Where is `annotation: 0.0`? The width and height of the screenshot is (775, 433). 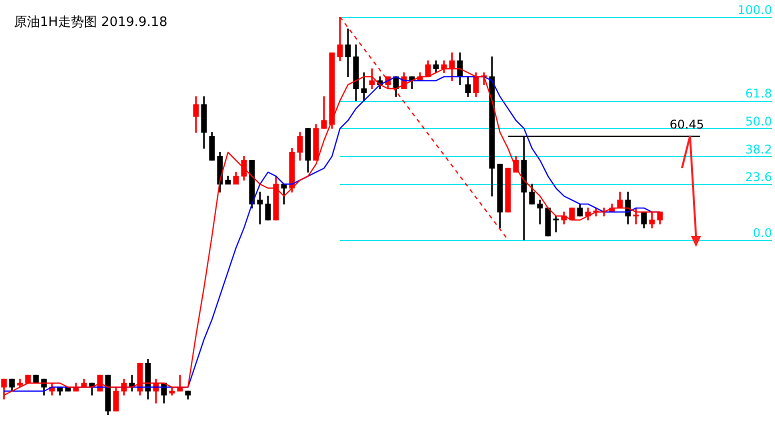
annotation: 0.0 is located at coordinates (762, 233).